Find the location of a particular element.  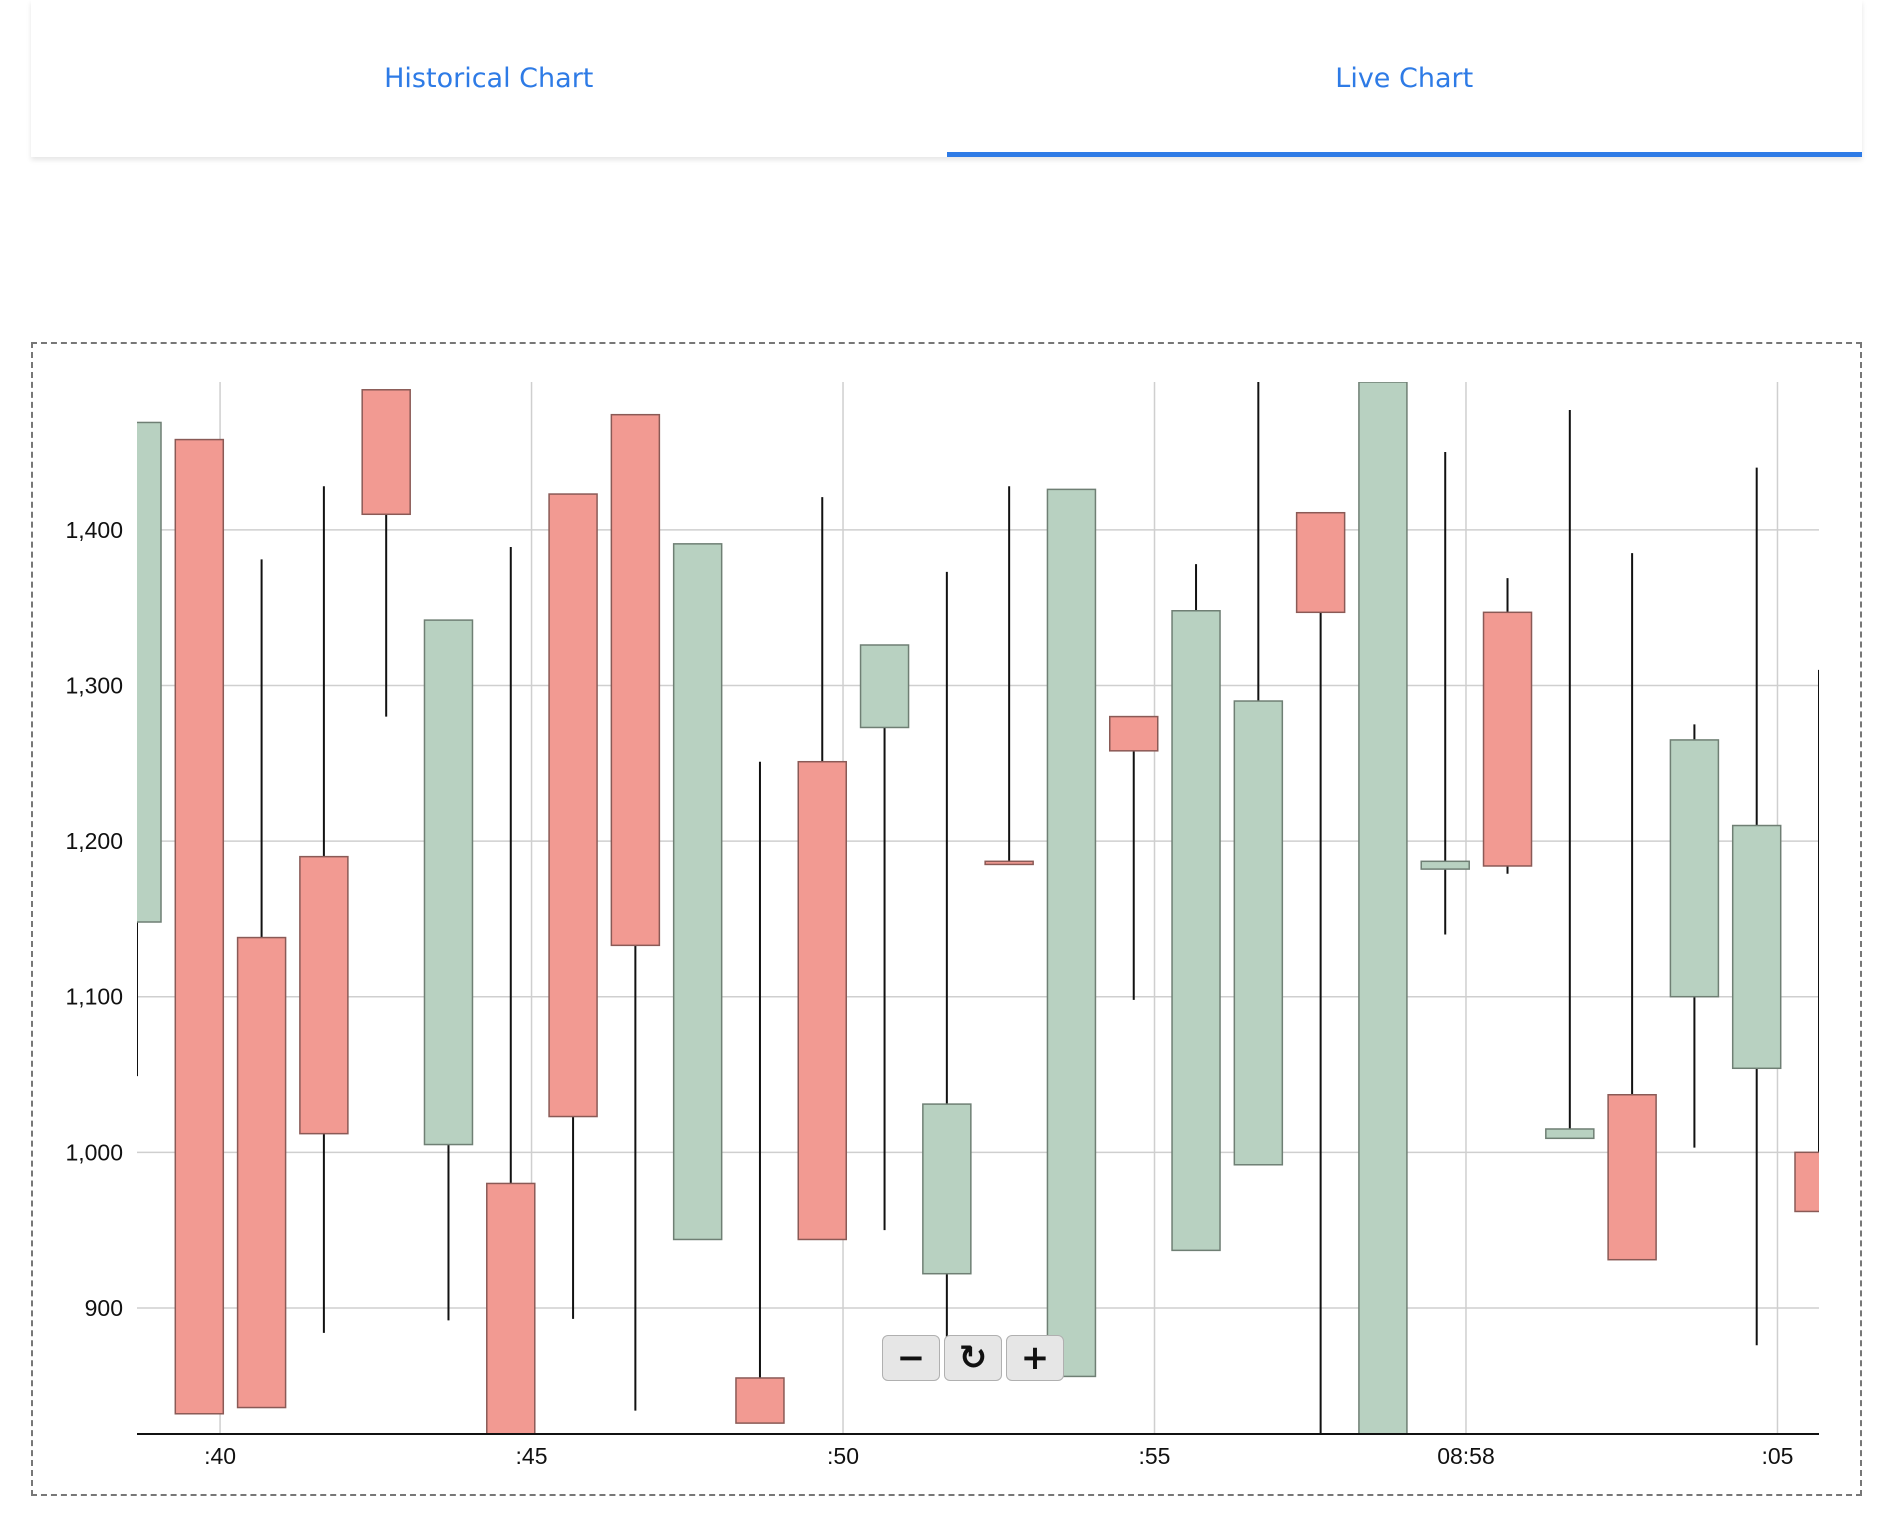

tab-live-chart: Live Chart is located at coordinates (1404, 78).